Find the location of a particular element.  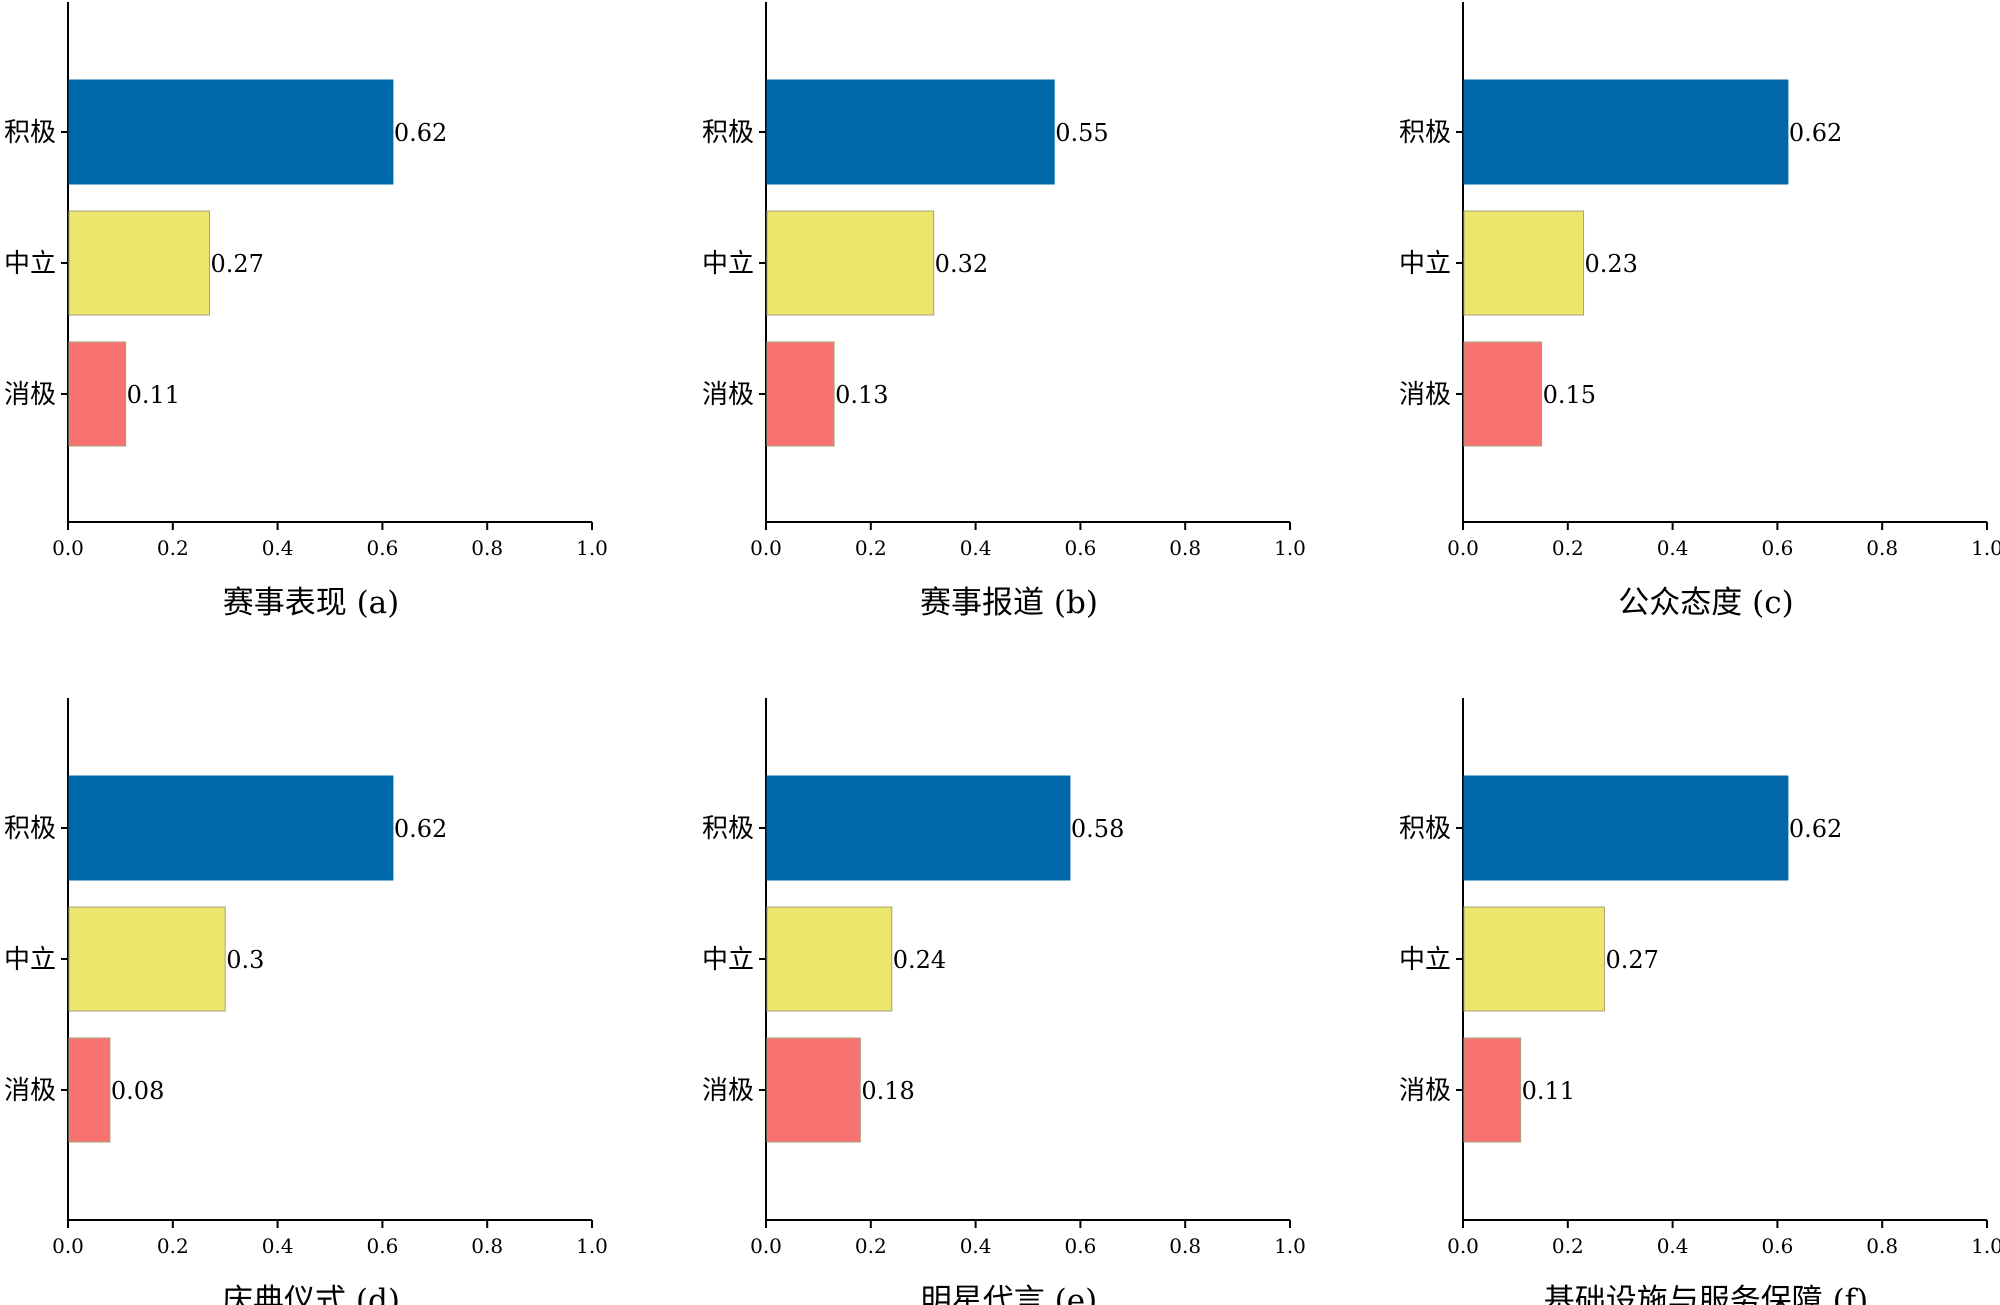

value-label: 0.3 is located at coordinates (245, 960).